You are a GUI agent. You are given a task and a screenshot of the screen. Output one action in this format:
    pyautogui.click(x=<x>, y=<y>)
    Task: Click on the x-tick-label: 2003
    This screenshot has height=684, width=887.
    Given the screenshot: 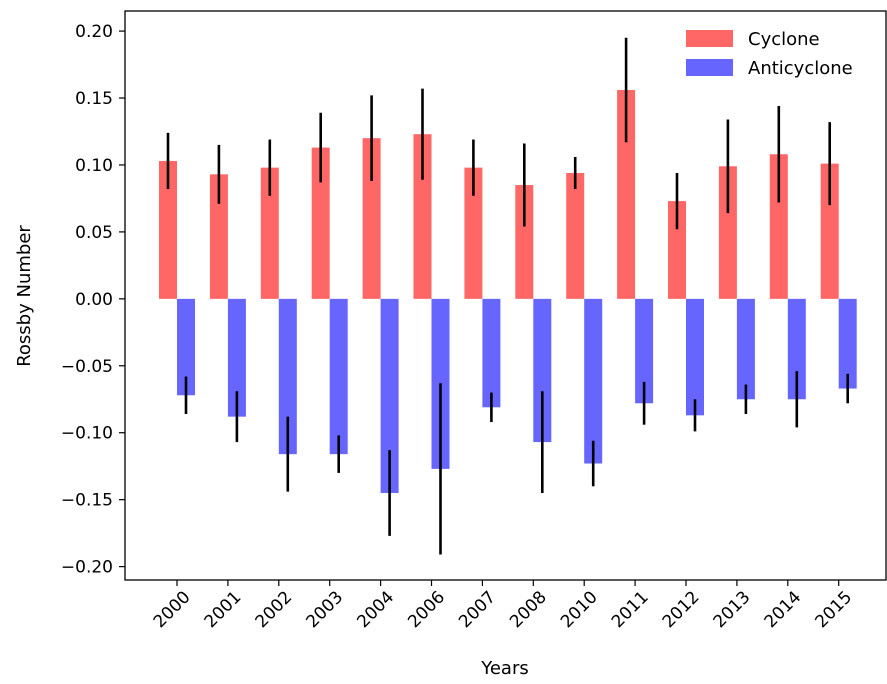 What is the action you would take?
    pyautogui.click(x=325, y=609)
    